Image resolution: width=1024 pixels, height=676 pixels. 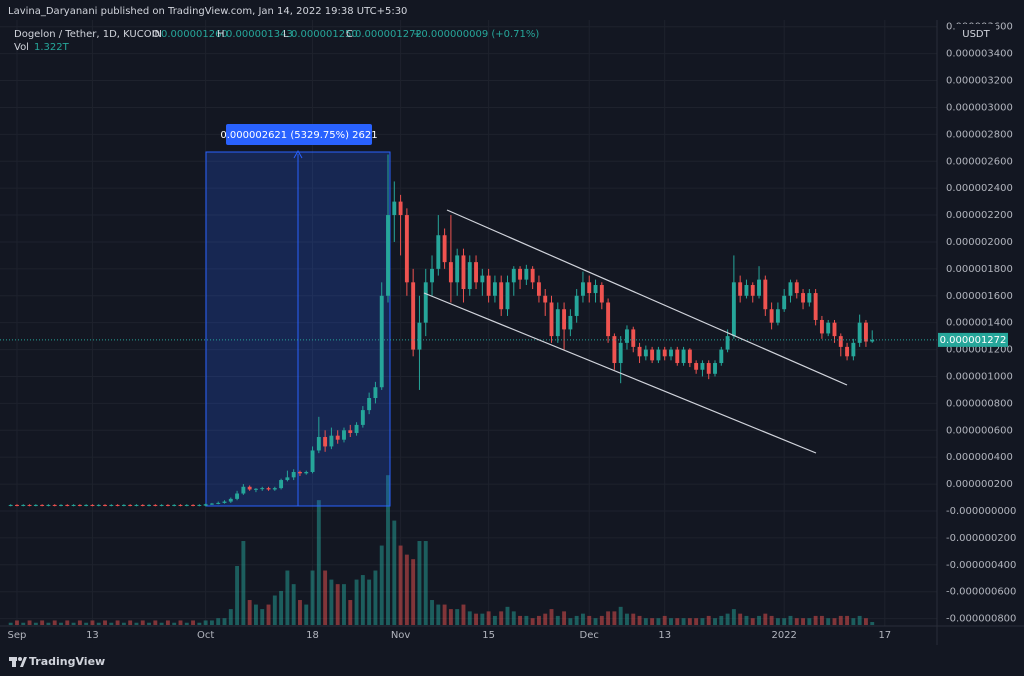 What do you see at coordinates (979, 457) in the screenshot?
I see `y-tick-label: 0.000000400` at bounding box center [979, 457].